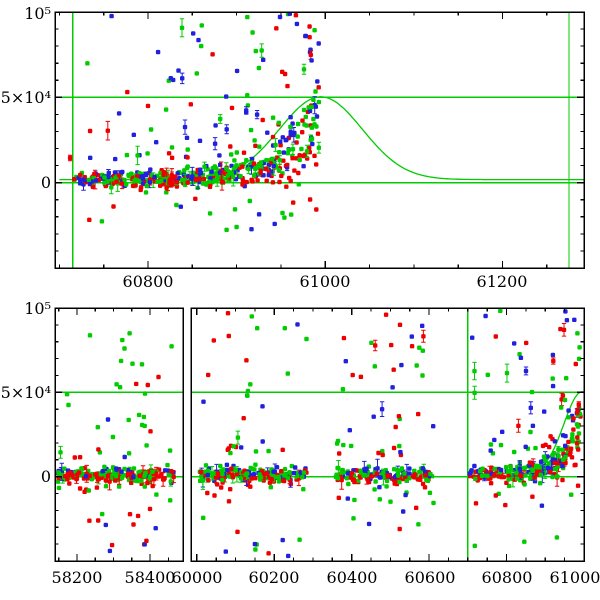 The height and width of the screenshot is (600, 600). I want to click on model-curve, so click(321, 138).